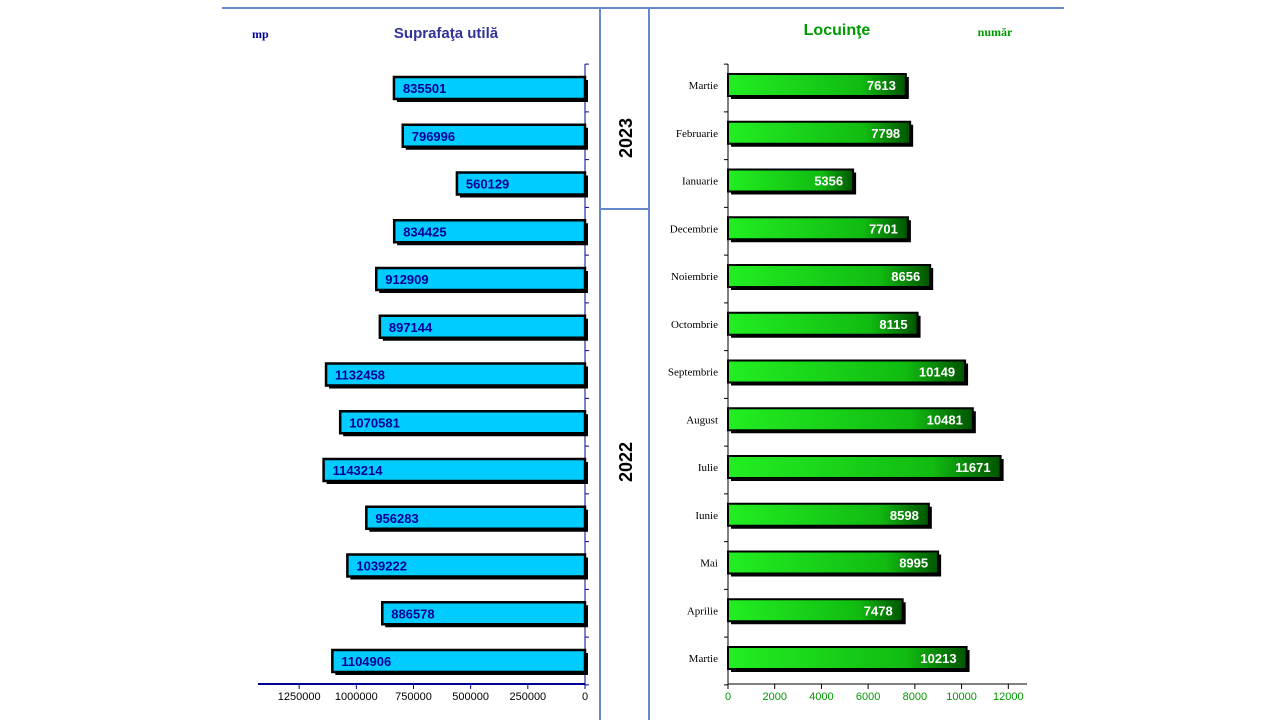  Describe the element at coordinates (694, 325) in the screenshot. I see `right-category-label: Octombrie` at that location.